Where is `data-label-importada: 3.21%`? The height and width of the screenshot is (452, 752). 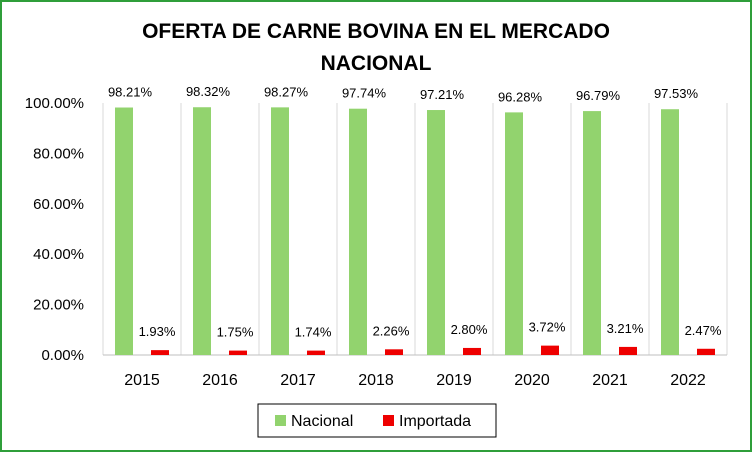
data-label-importada: 3.21% is located at coordinates (625, 328).